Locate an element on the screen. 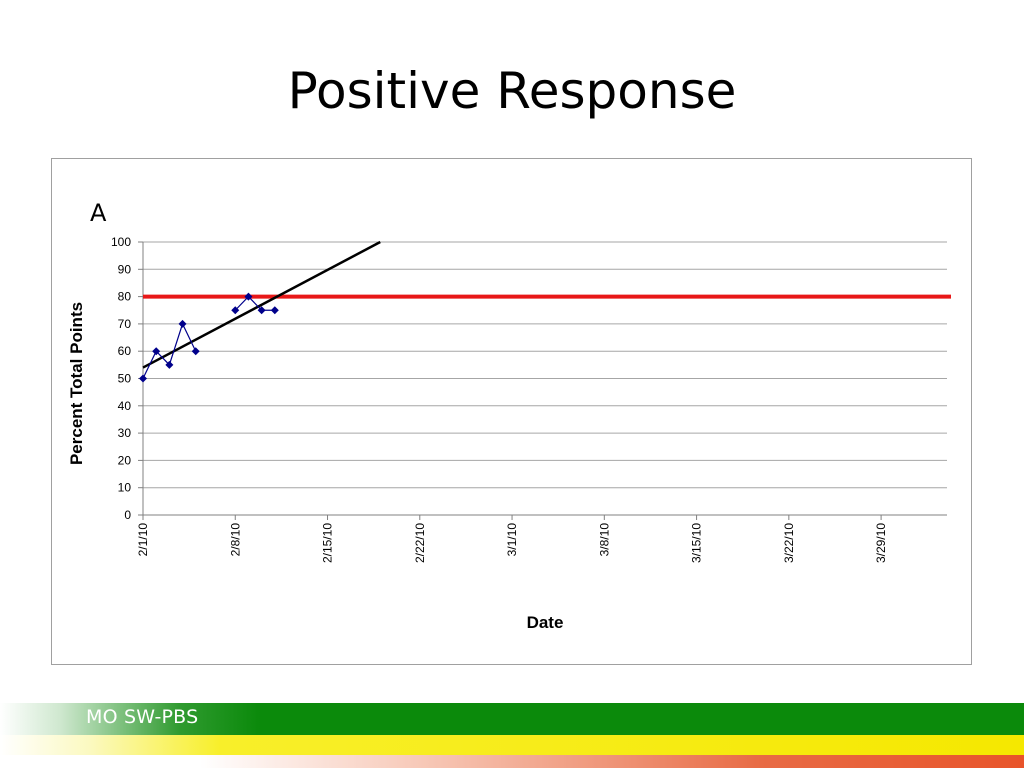 Image resolution: width=1024 pixels, height=768 pixels. footer-label: MO SW-PBS is located at coordinates (142, 717).